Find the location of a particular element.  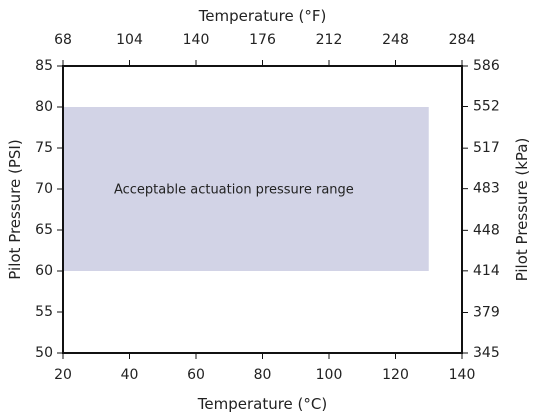

x-bottom-tick-label: 20 is located at coordinates (63, 375).